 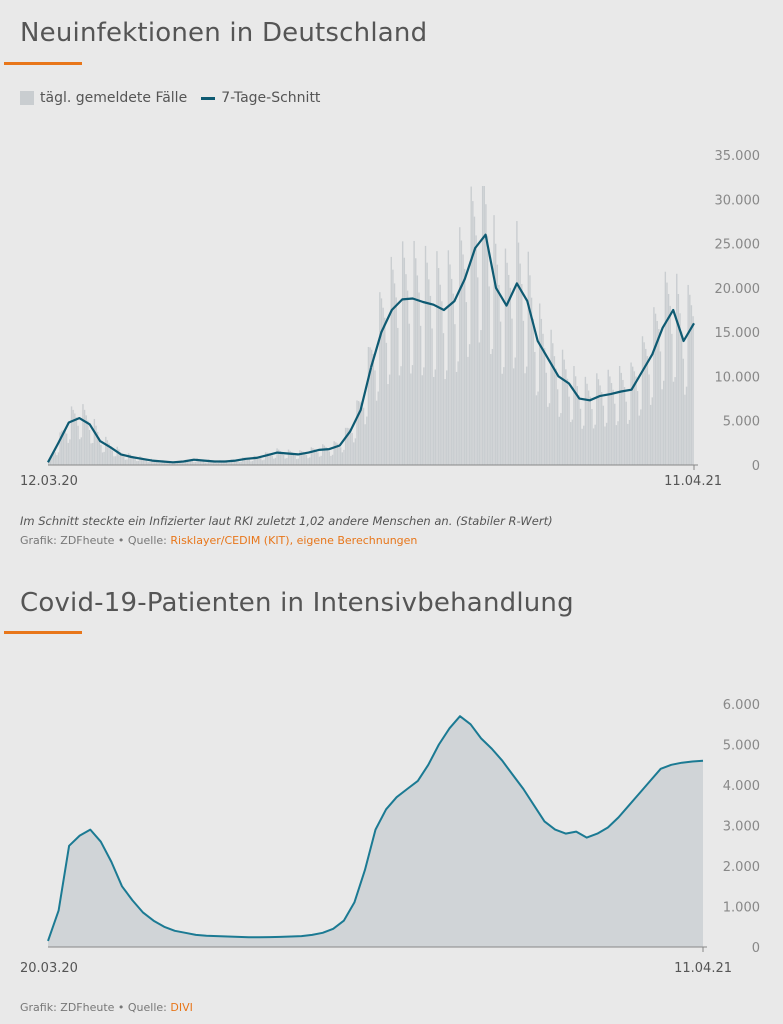 I want to click on x-start-label: 20.03.20, so click(x=49, y=968).